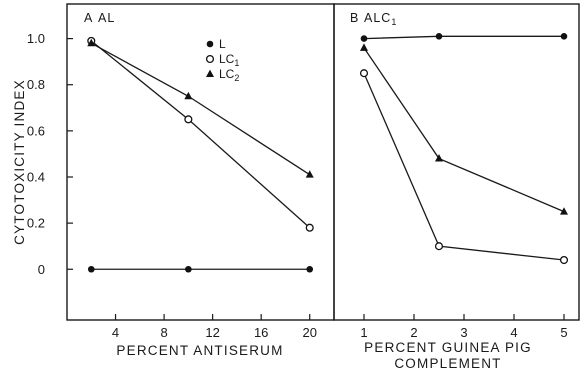 This screenshot has width=585, height=375. I want to click on panel-a-x-ticks: 4 8 12 16 20, so click(214, 327).